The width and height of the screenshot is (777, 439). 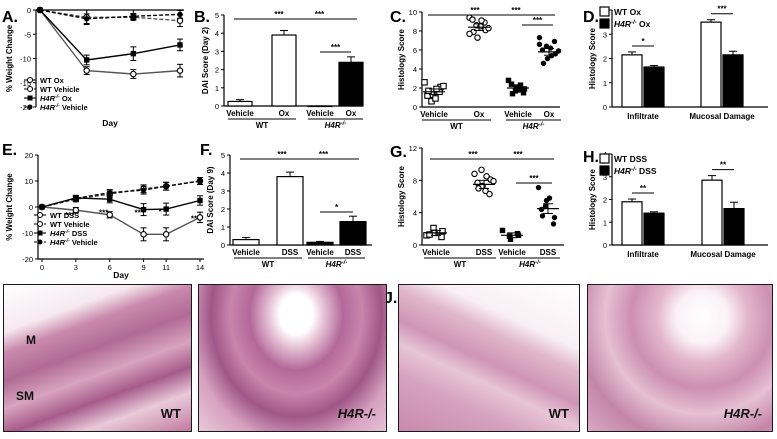 What do you see at coordinates (722, 116) in the screenshot?
I see `x-category-label: Mucosal Damage` at bounding box center [722, 116].